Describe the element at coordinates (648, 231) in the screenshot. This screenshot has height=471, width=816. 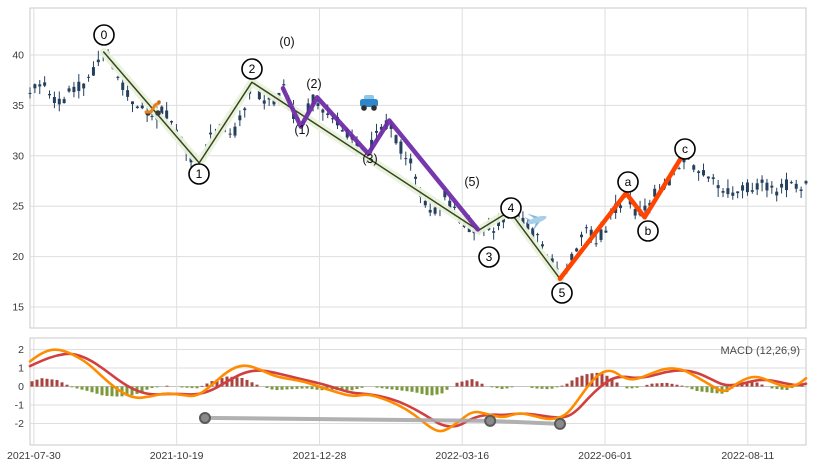
I see `wave-label-b: b` at that location.